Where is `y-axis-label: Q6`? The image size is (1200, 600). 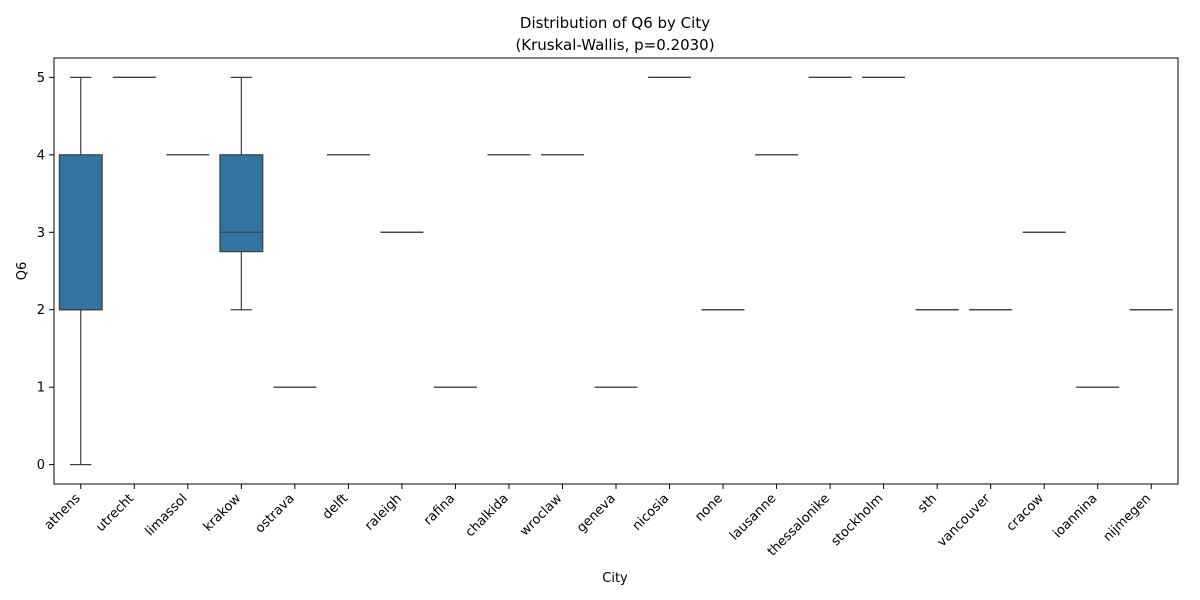 y-axis-label: Q6 is located at coordinates (22, 271).